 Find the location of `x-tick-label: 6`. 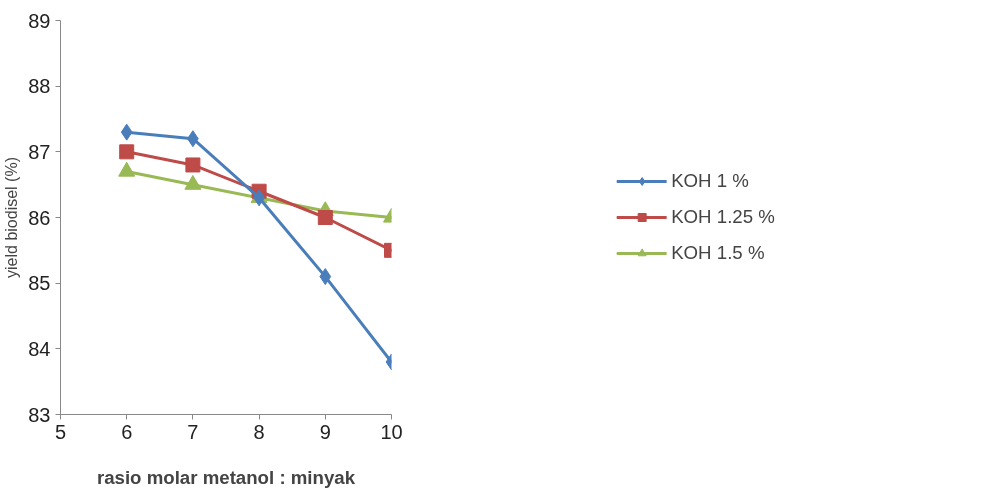

x-tick-label: 6 is located at coordinates (127, 431).